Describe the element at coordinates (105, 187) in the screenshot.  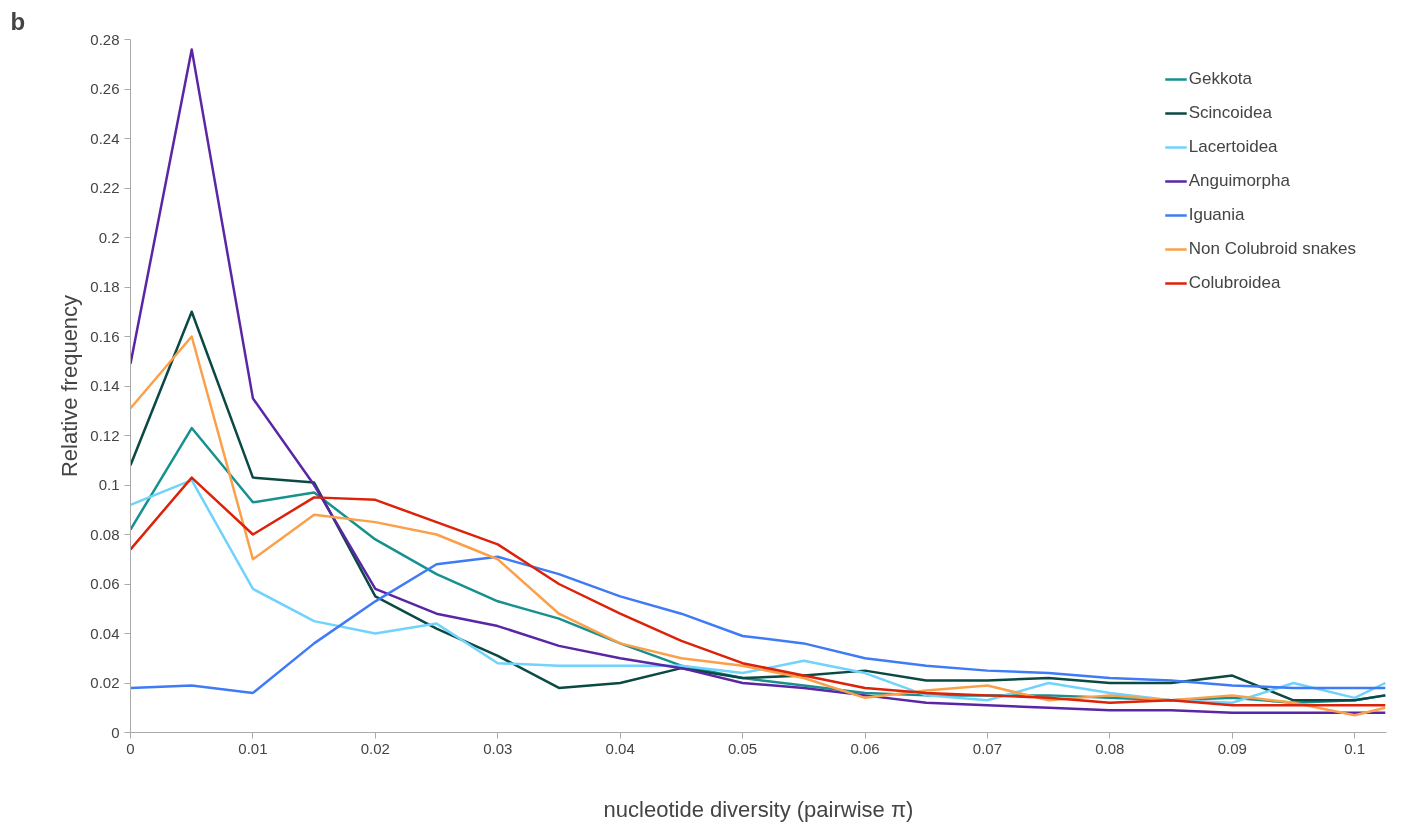
I see `y-tick-label: 0.22` at that location.